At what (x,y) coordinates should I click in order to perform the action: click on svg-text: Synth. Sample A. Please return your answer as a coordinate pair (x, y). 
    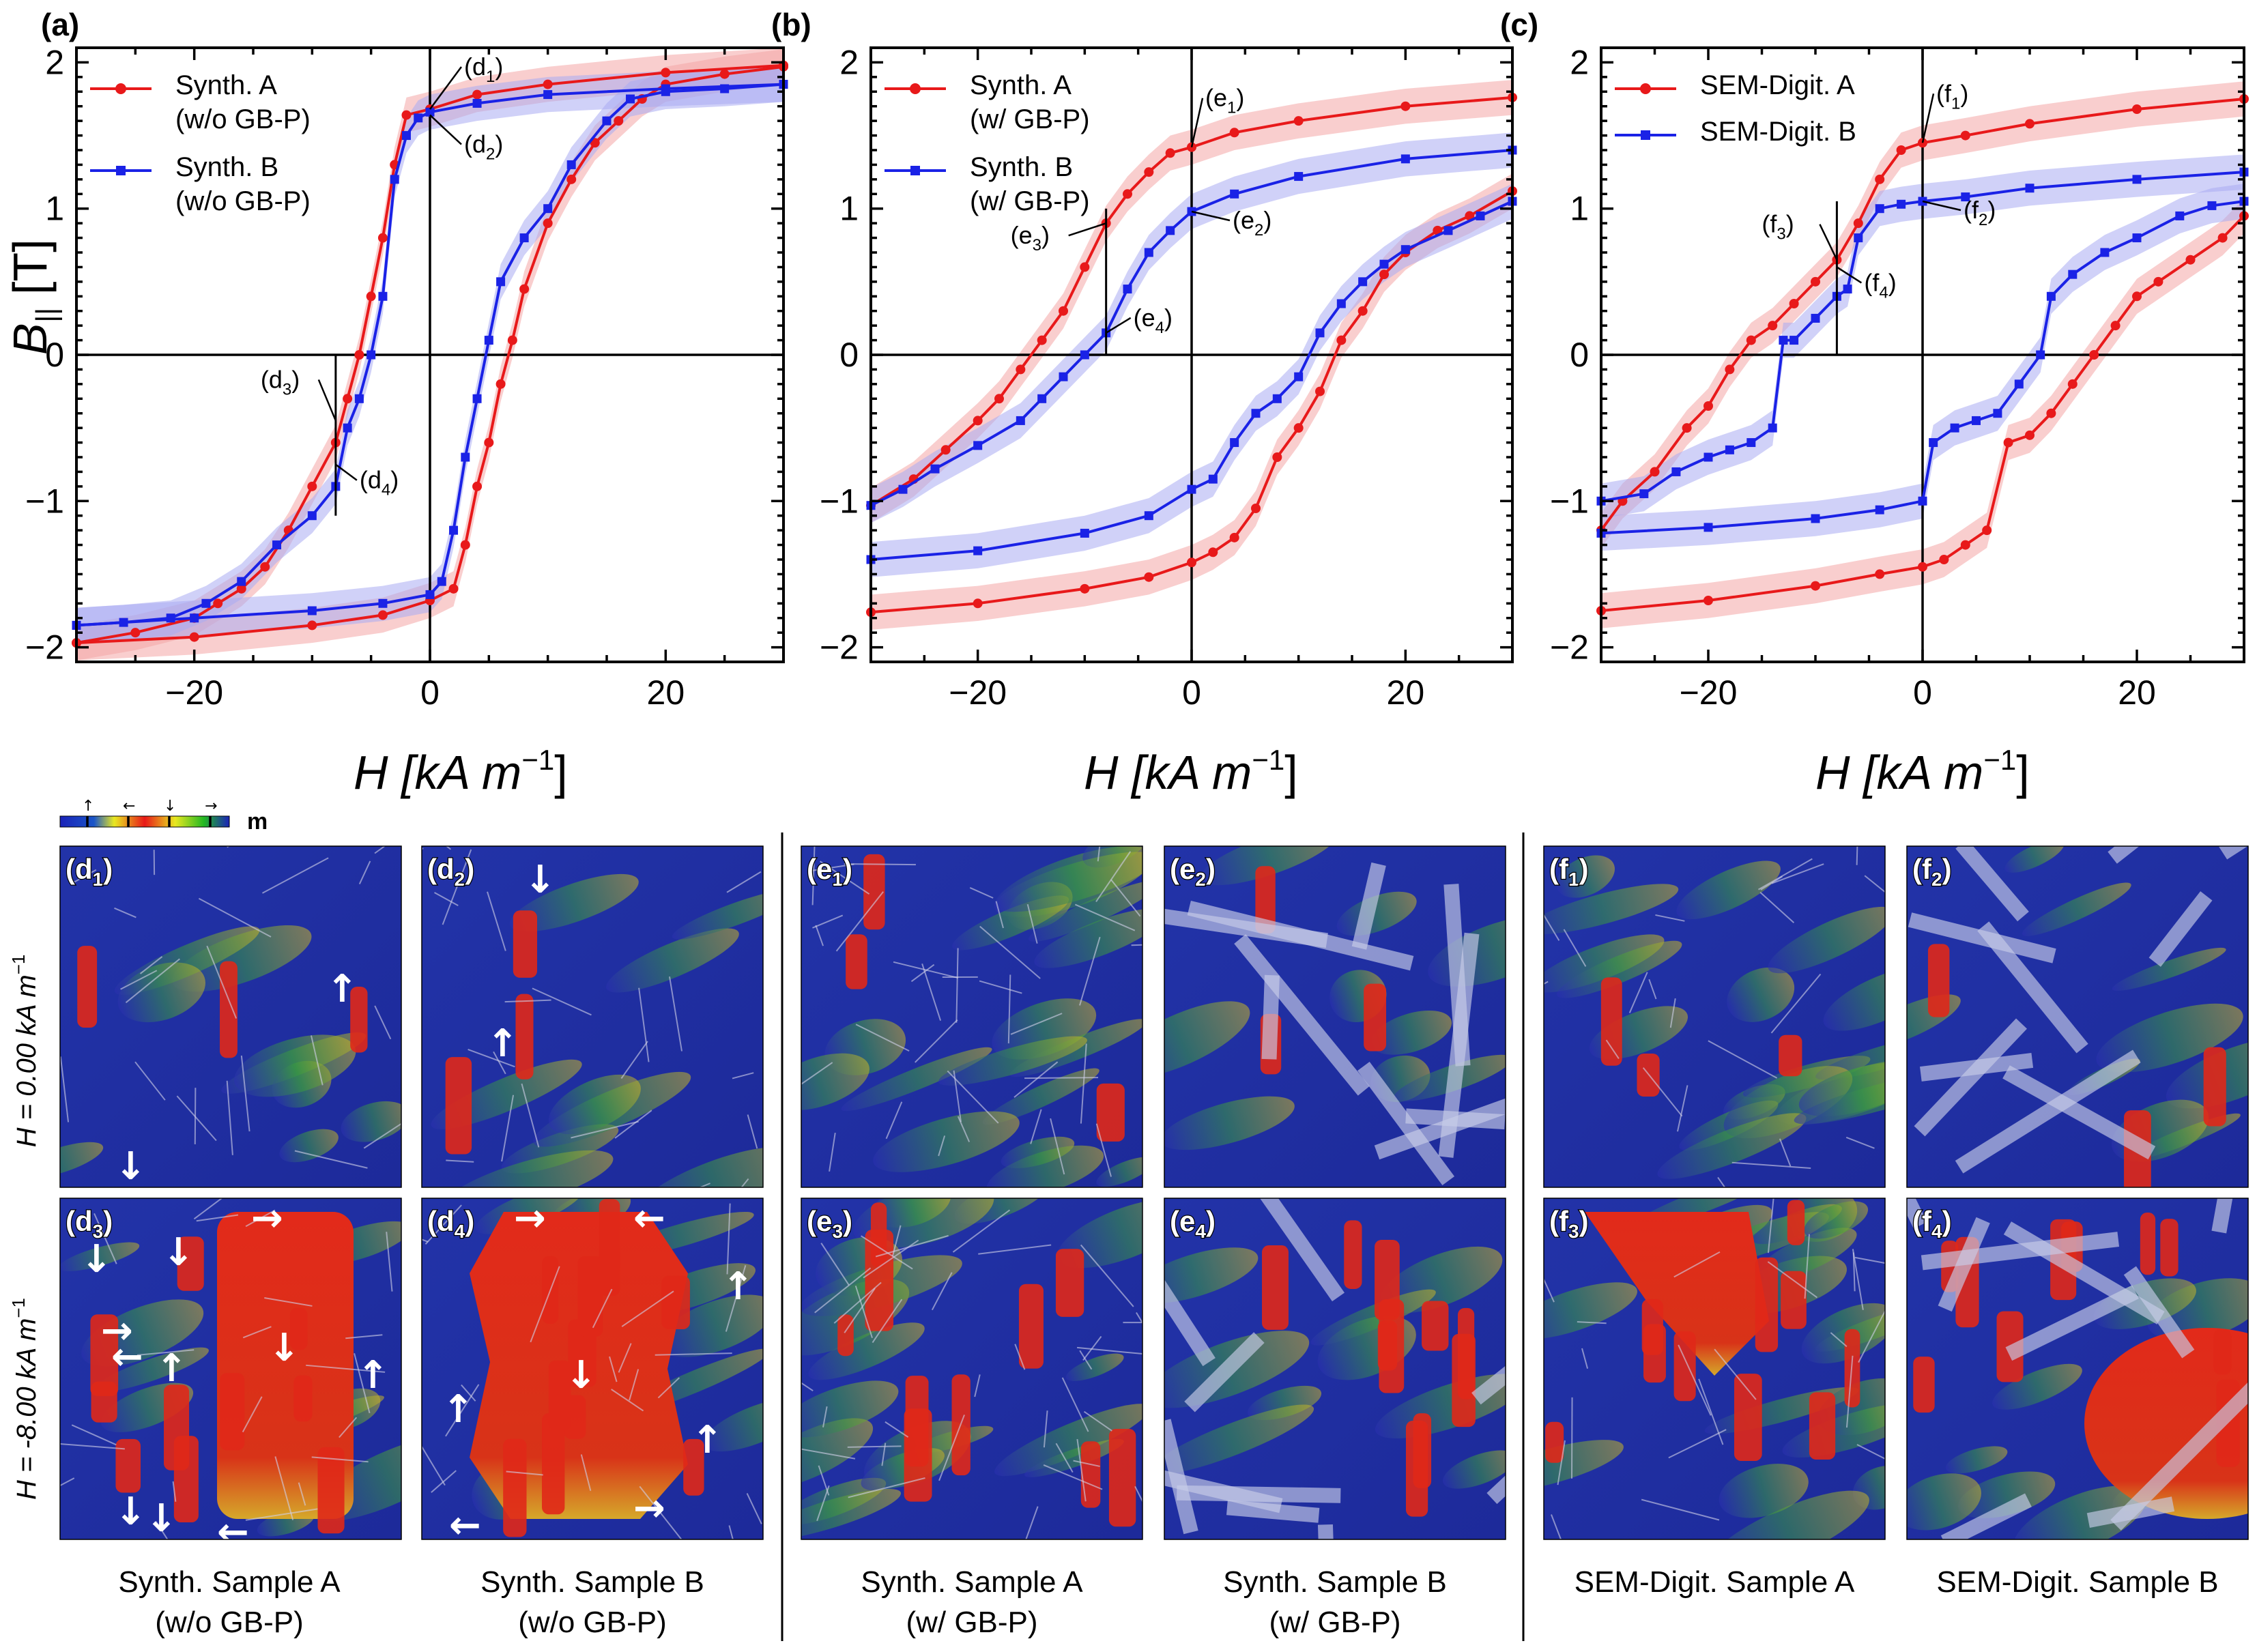
    Looking at the image, I should click on (230, 1582).